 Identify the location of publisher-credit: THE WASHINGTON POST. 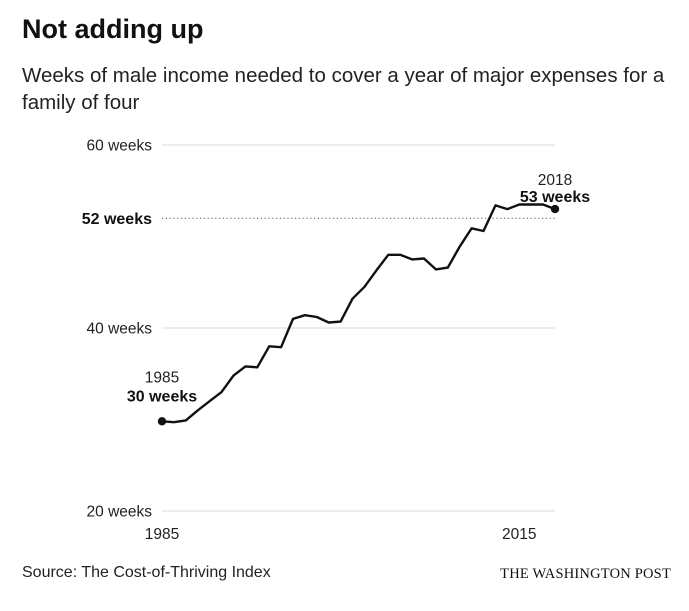
(585, 574).